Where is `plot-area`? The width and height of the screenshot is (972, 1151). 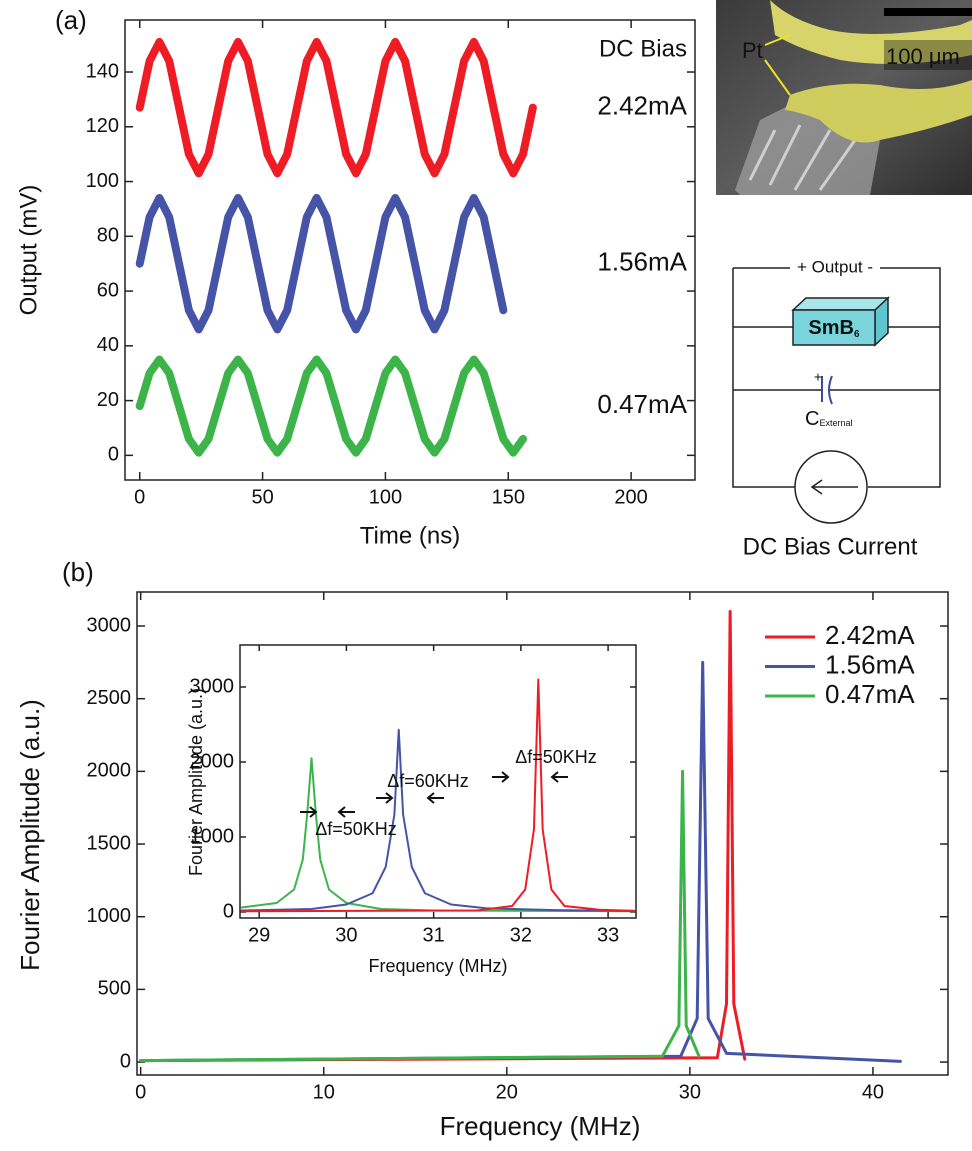 plot-area is located at coordinates (438, 781).